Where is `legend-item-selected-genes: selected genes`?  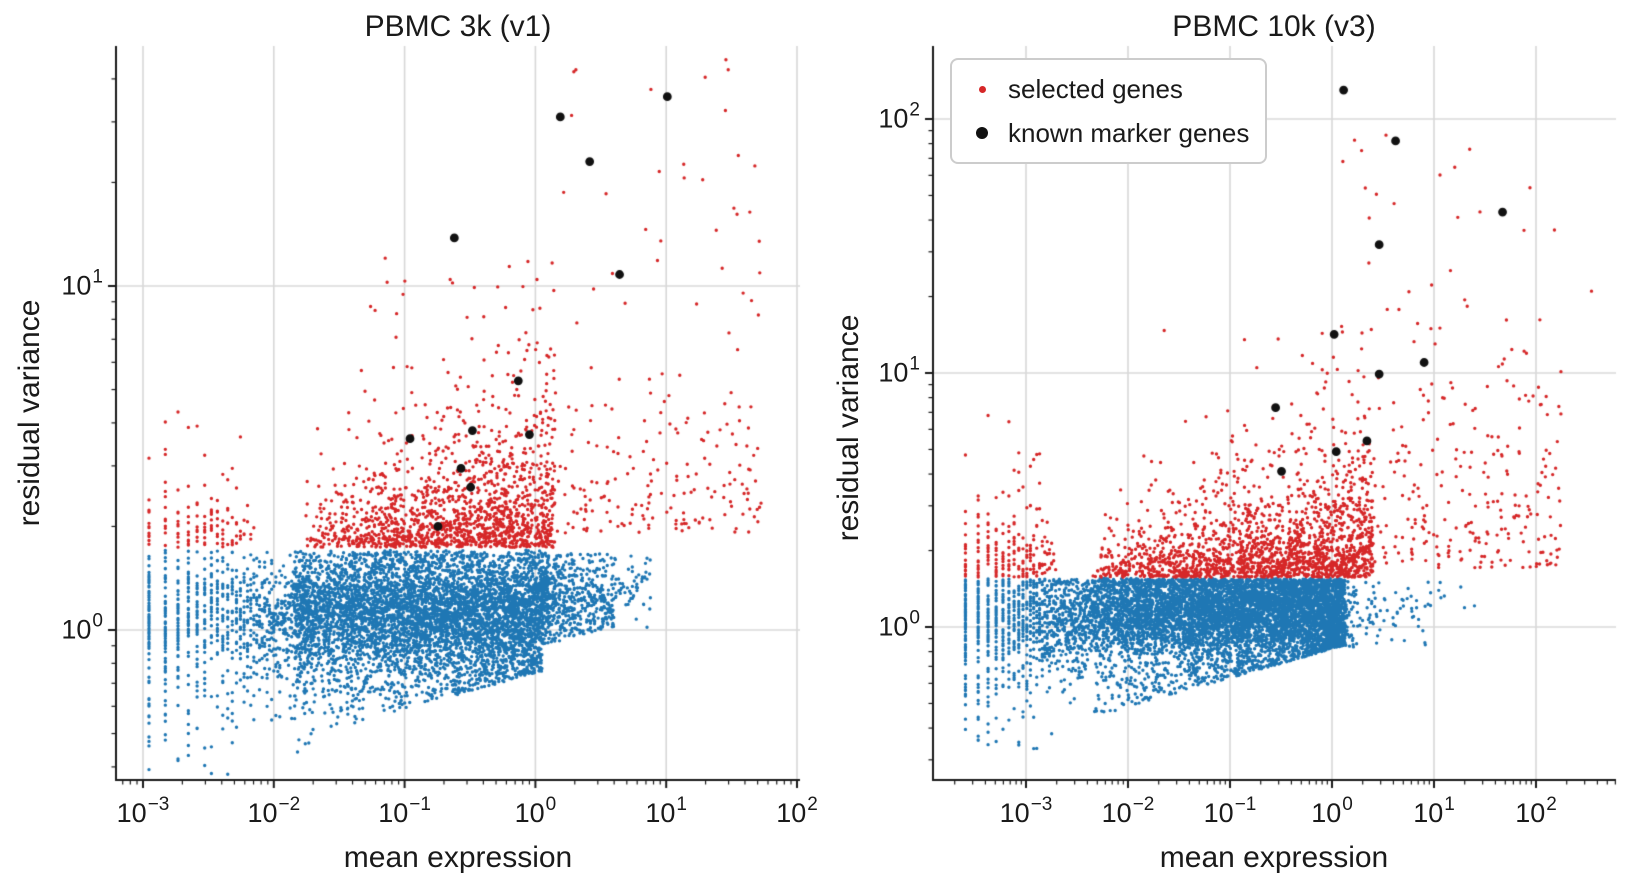
legend-item-selected-genes: selected genes is located at coordinates (1108, 89).